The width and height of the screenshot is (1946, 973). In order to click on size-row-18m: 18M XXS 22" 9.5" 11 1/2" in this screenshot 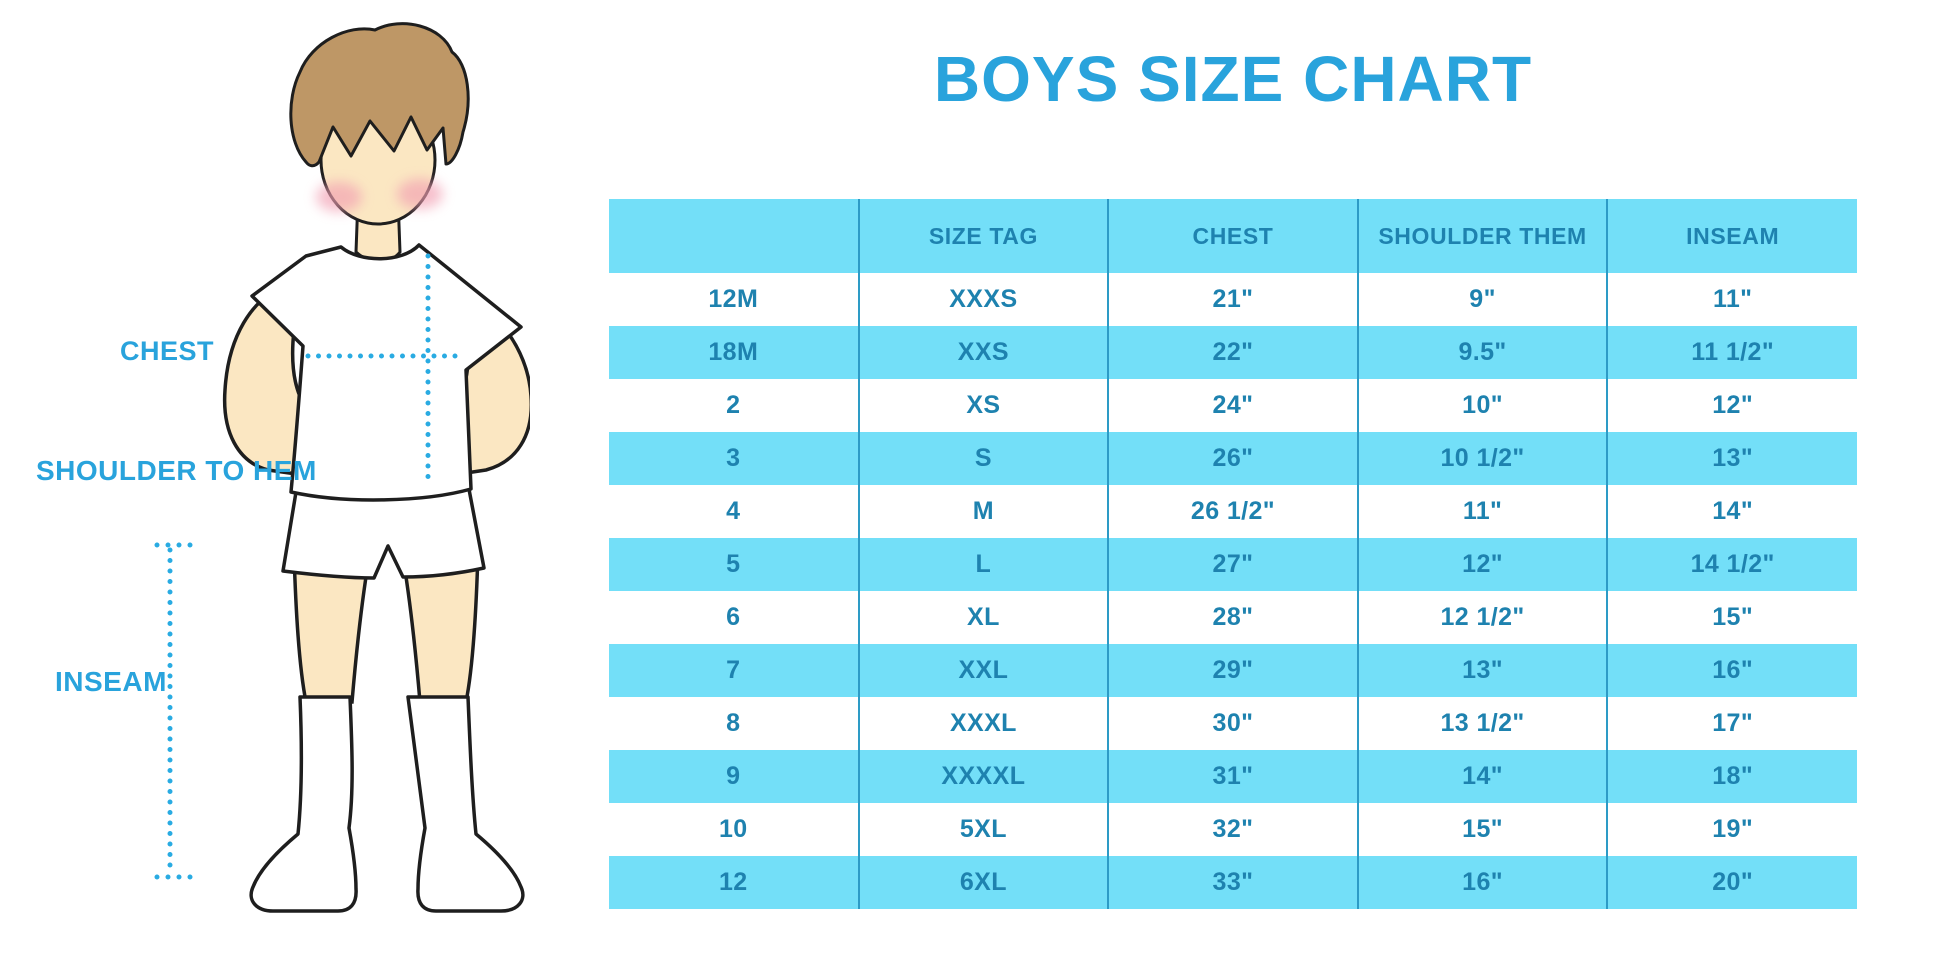, I will do `click(1233, 352)`.